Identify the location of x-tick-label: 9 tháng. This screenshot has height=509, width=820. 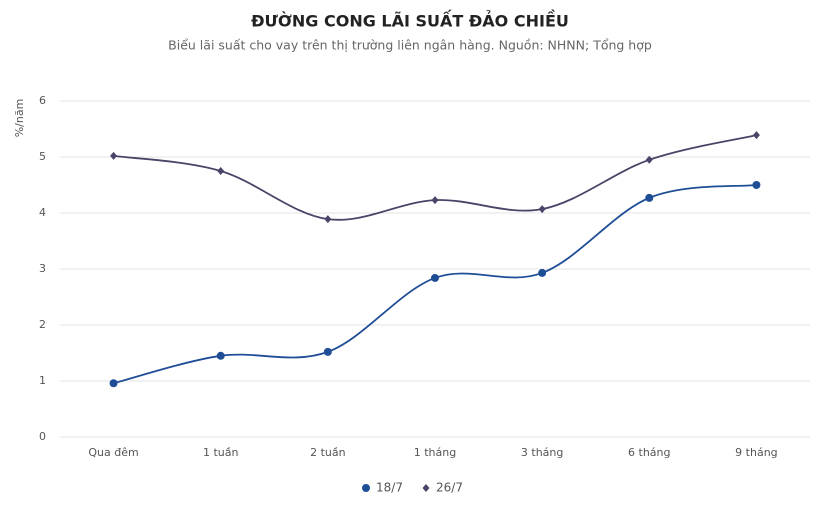
(756, 452).